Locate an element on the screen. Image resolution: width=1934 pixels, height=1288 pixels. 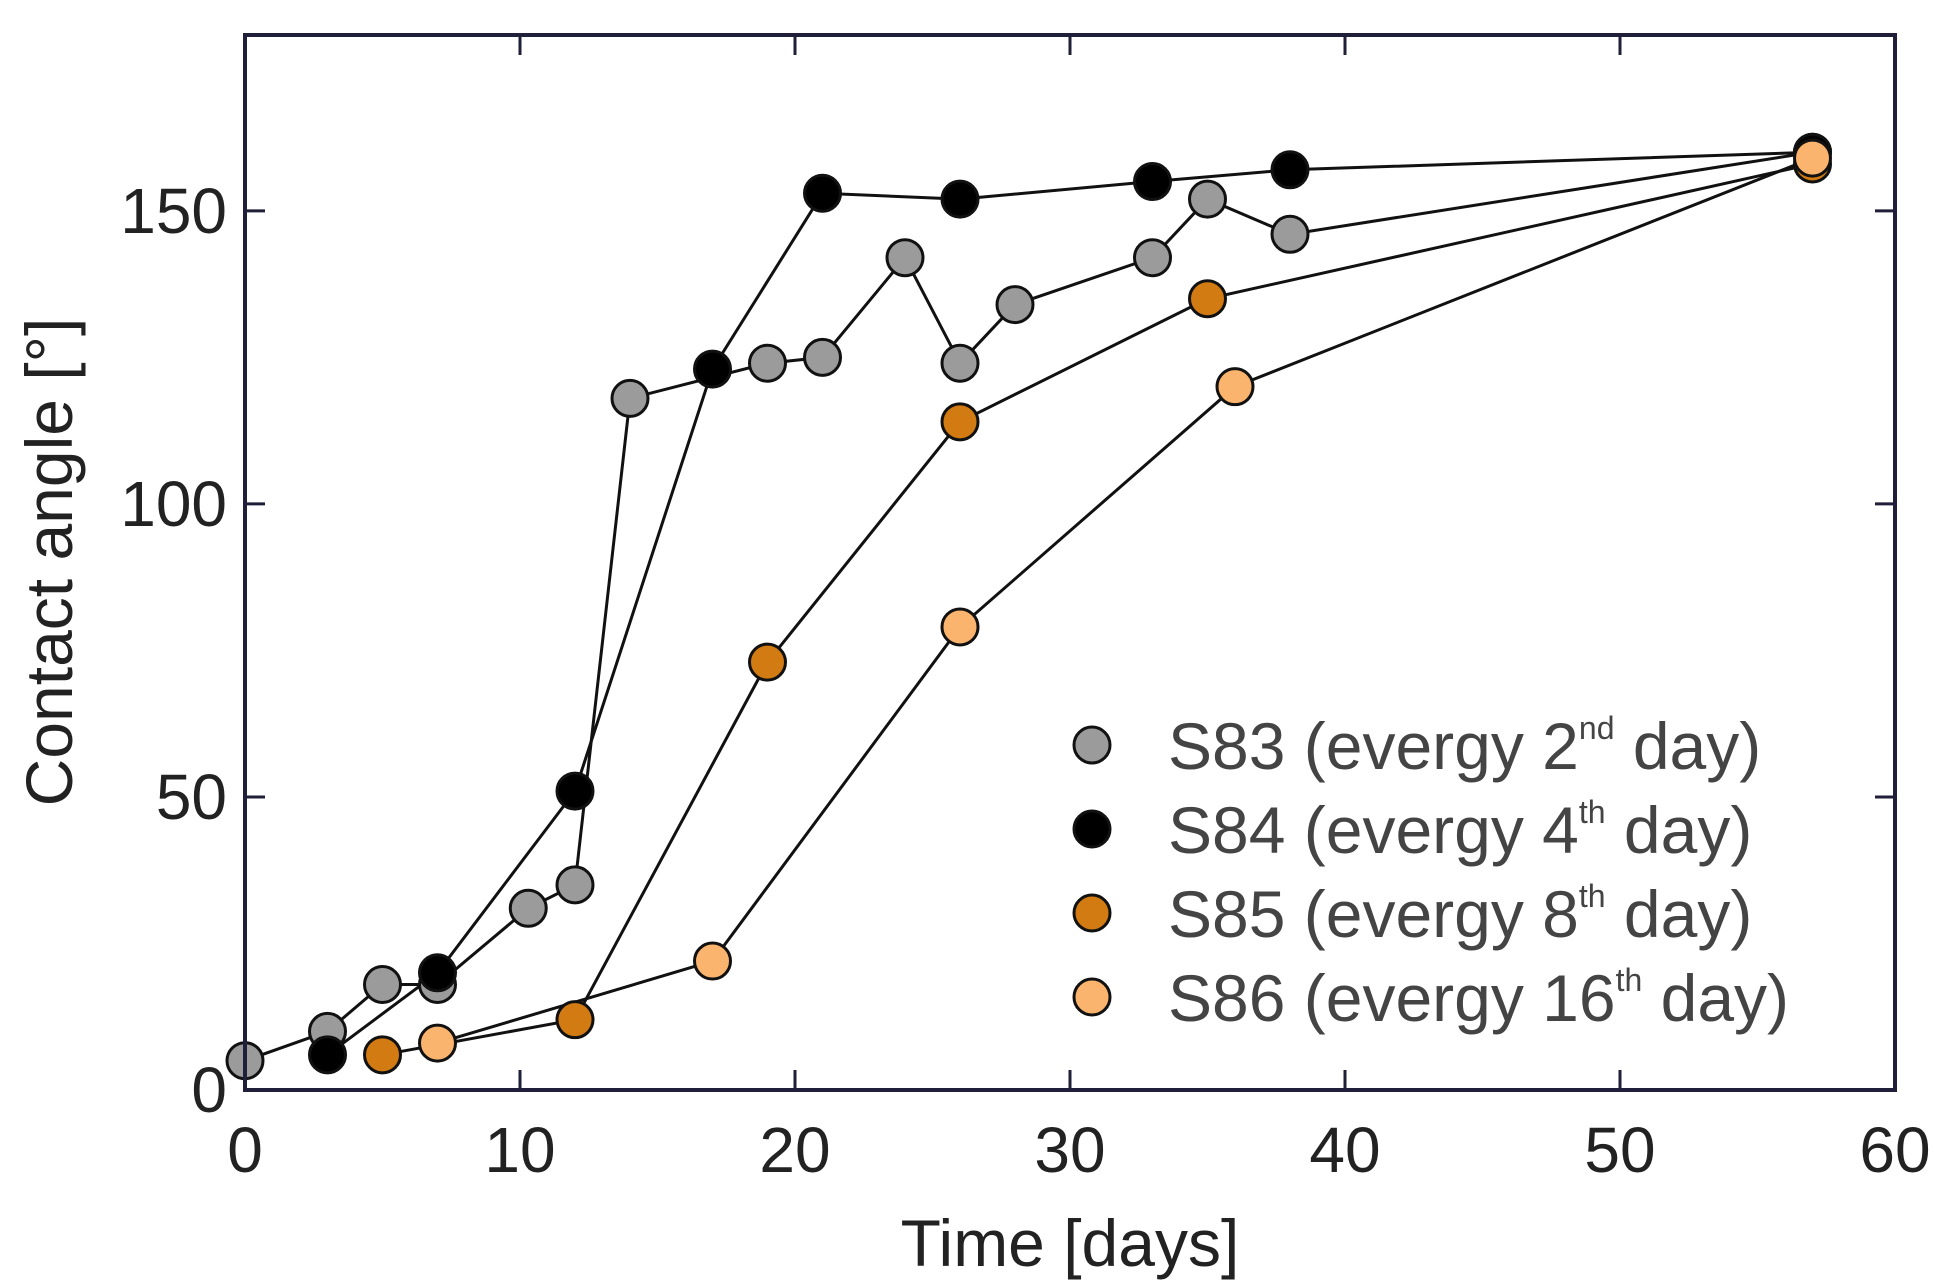
x-tick-label: 50 is located at coordinates (1619, 1150).